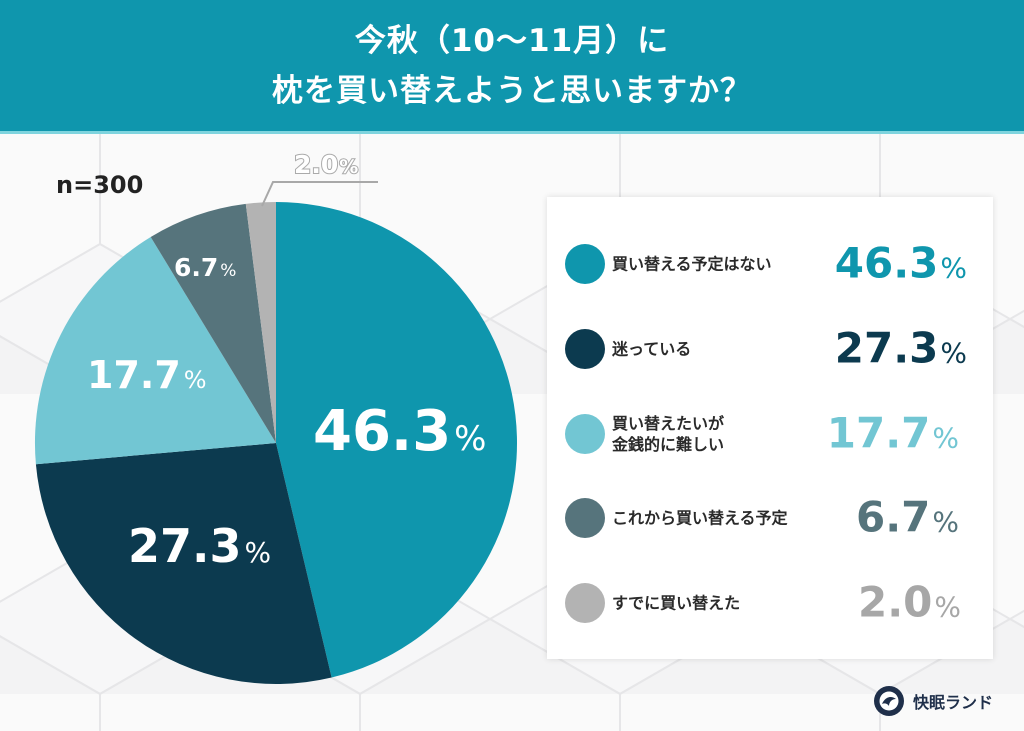  Describe the element at coordinates (907, 517) in the screenshot. I see `legend-value: 6.7%` at that location.